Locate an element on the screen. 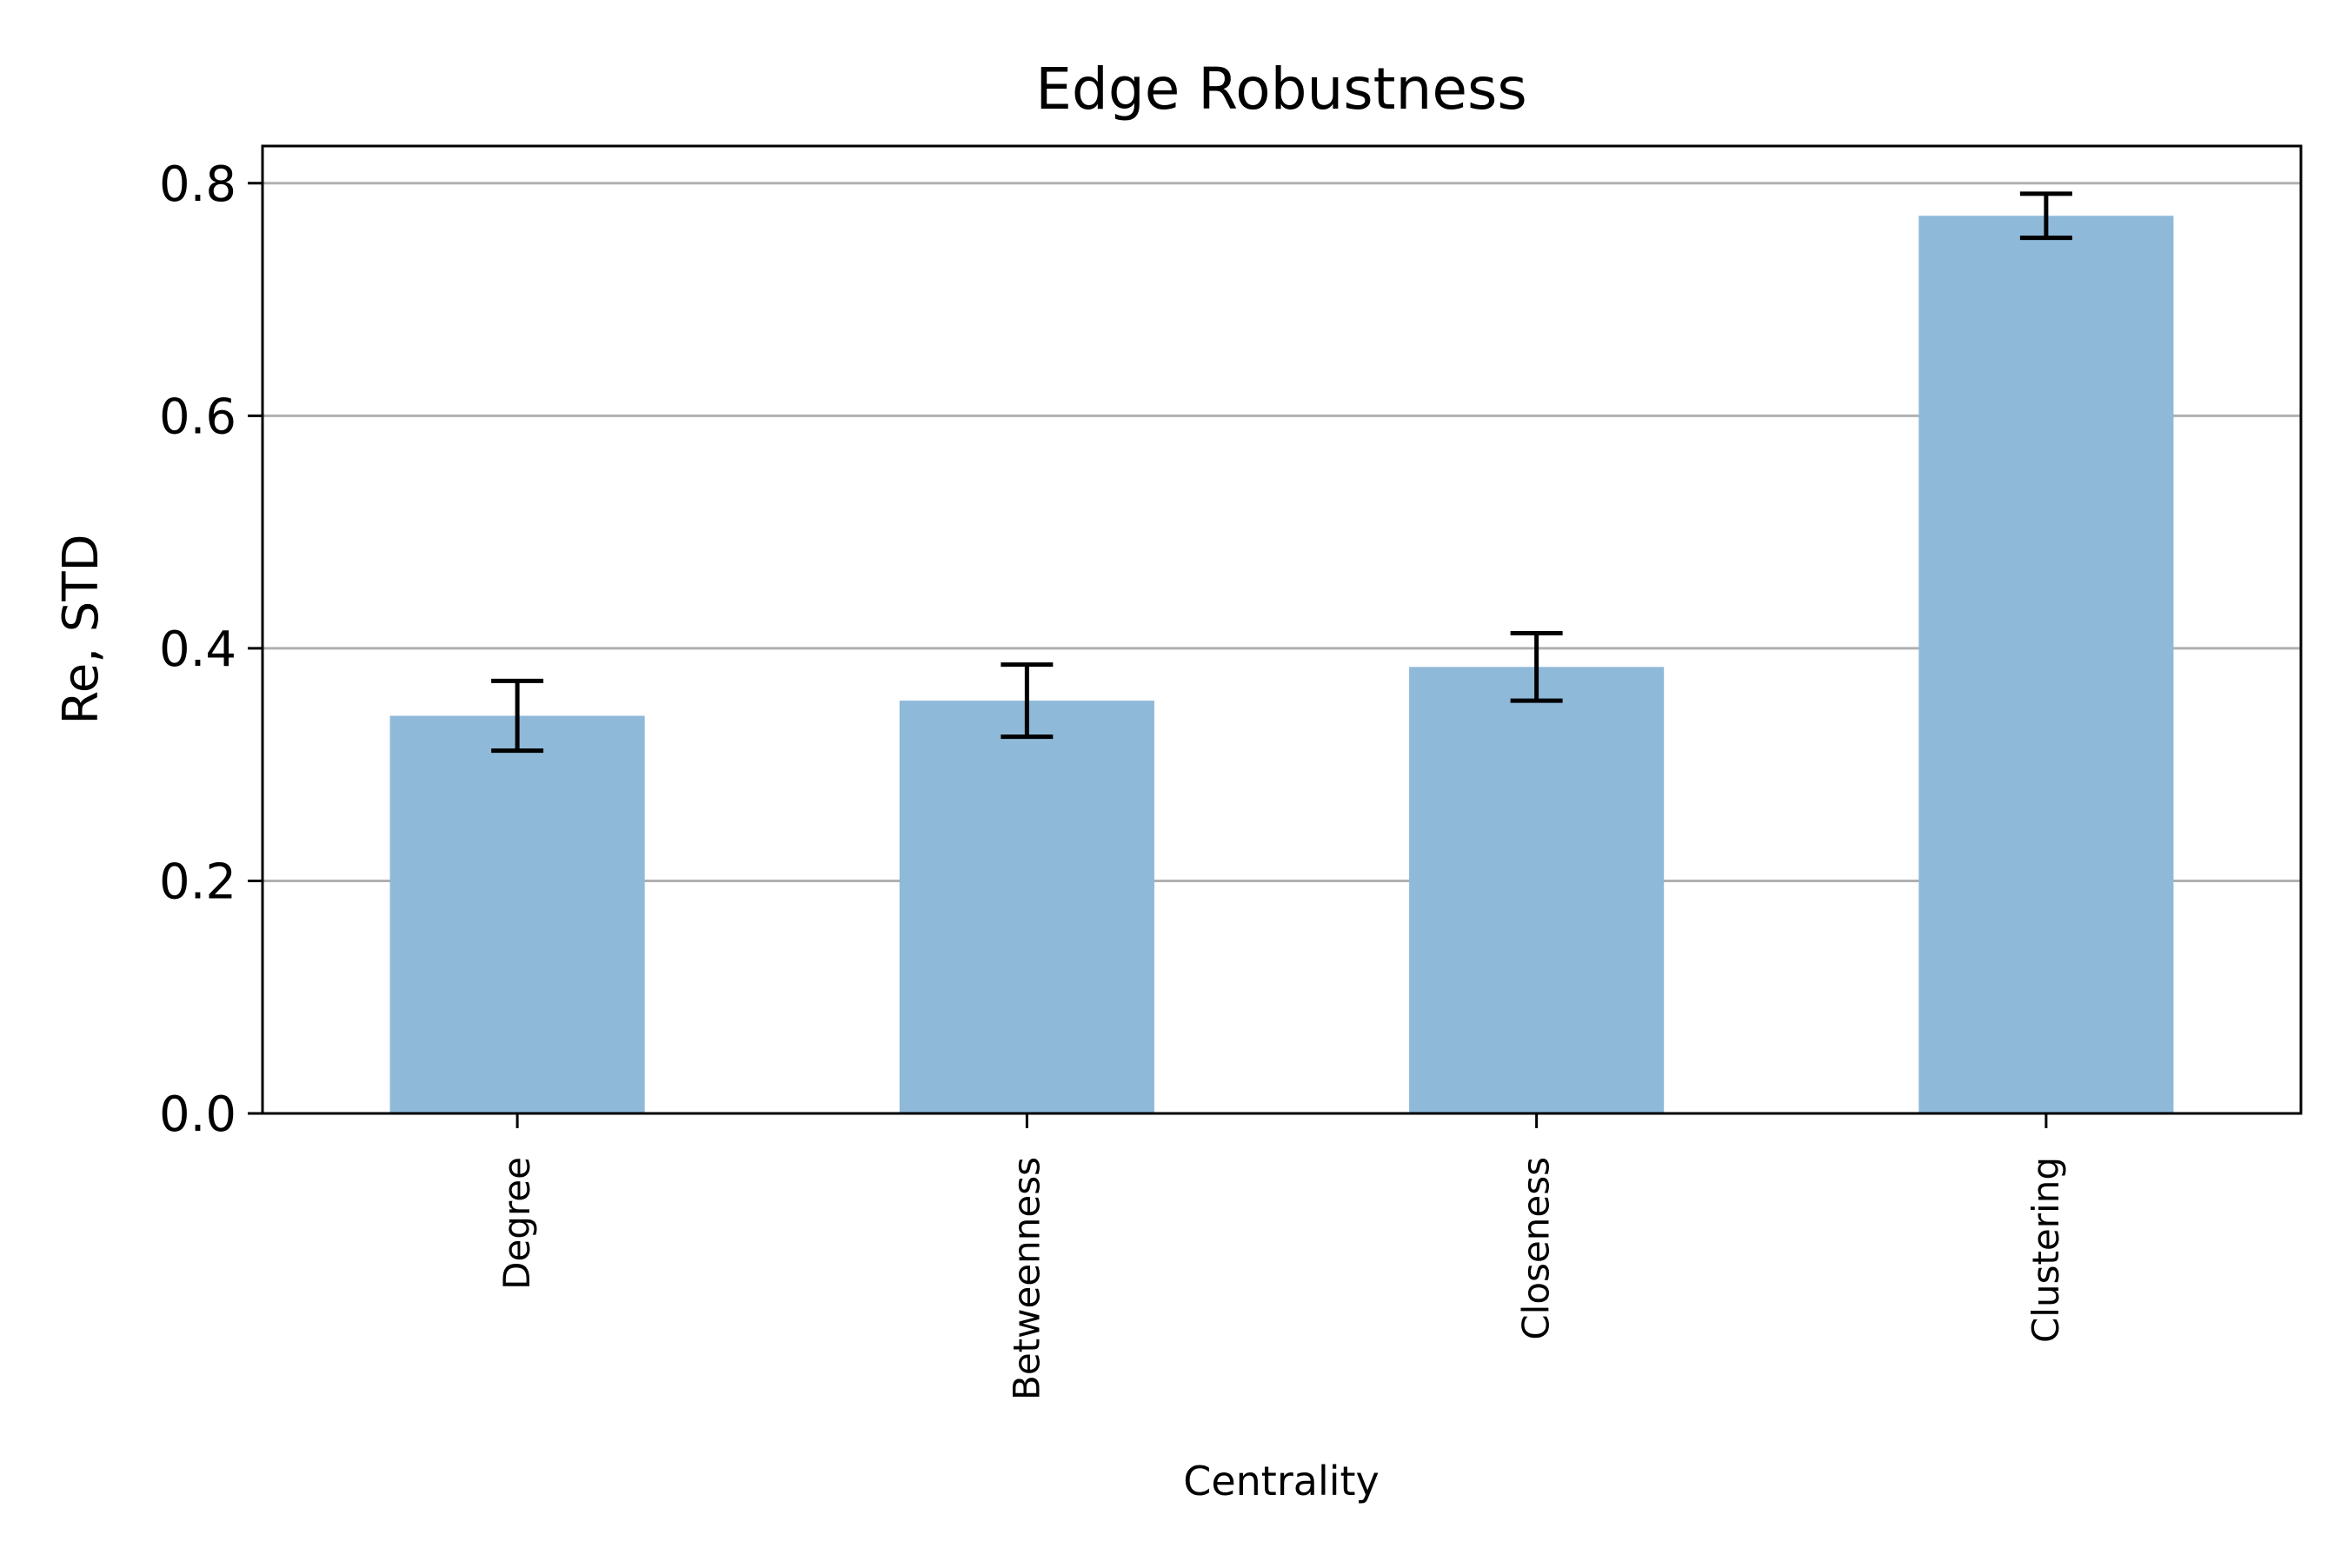  y-tick-label: 0.2 is located at coordinates (197, 882).